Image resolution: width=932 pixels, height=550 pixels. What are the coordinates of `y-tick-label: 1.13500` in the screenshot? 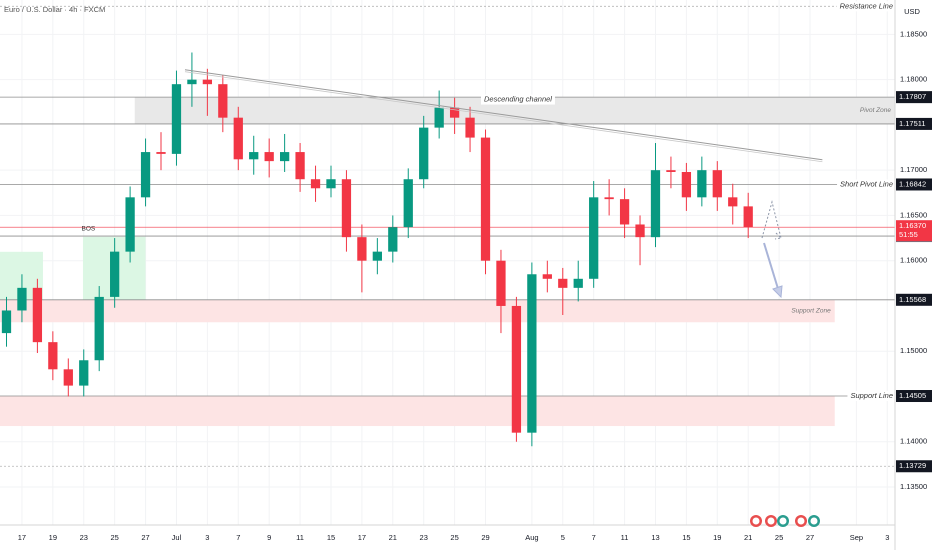 It's located at (913, 486).